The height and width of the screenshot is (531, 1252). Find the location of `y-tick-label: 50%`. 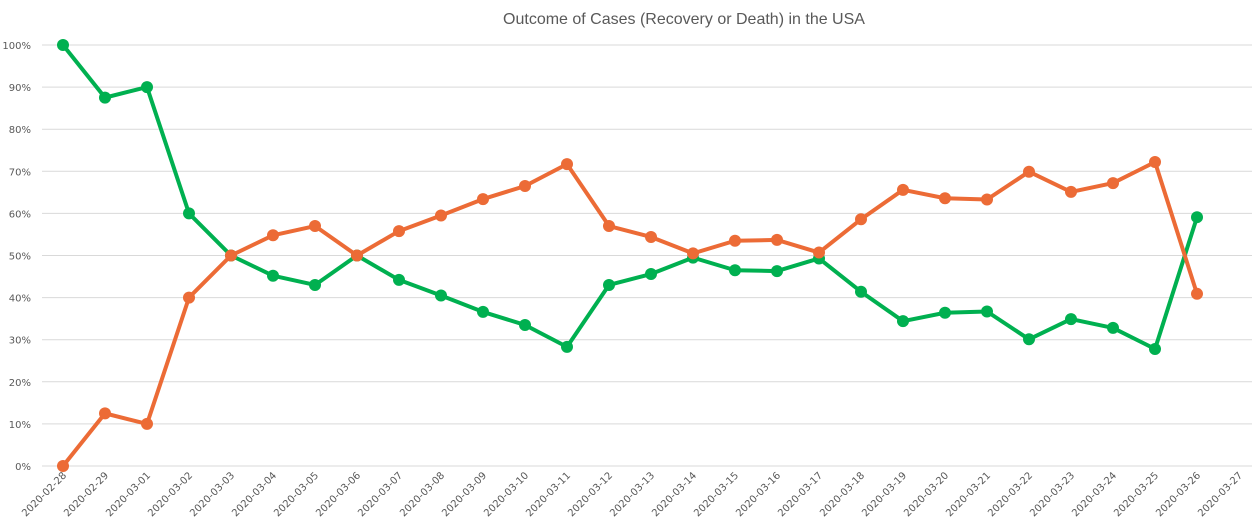

y-tick-label: 50% is located at coordinates (20, 257).